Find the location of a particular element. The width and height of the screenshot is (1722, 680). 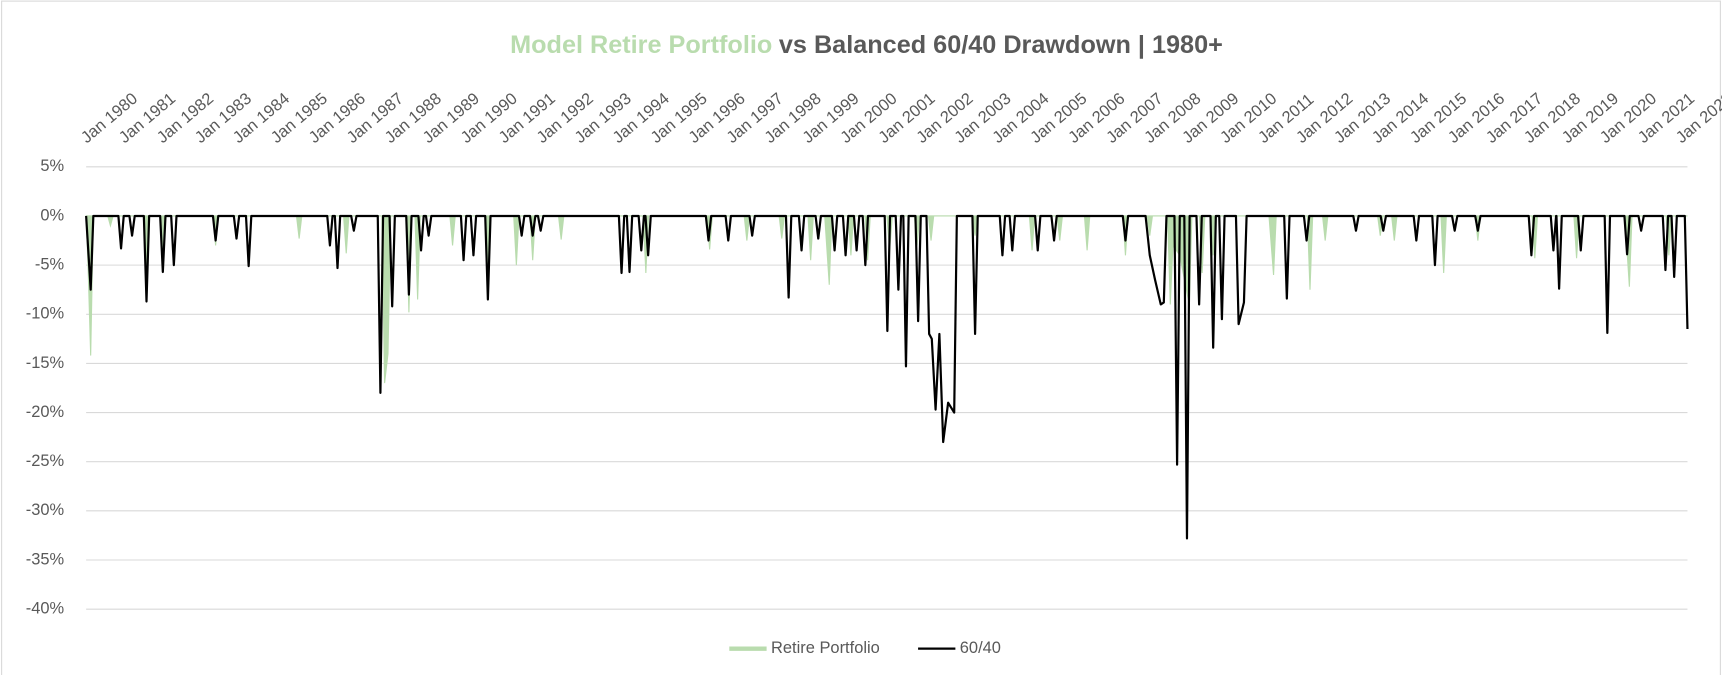

title-rest: vs Balanced 60/40 Drawdown | 1980+ is located at coordinates (1001, 45).